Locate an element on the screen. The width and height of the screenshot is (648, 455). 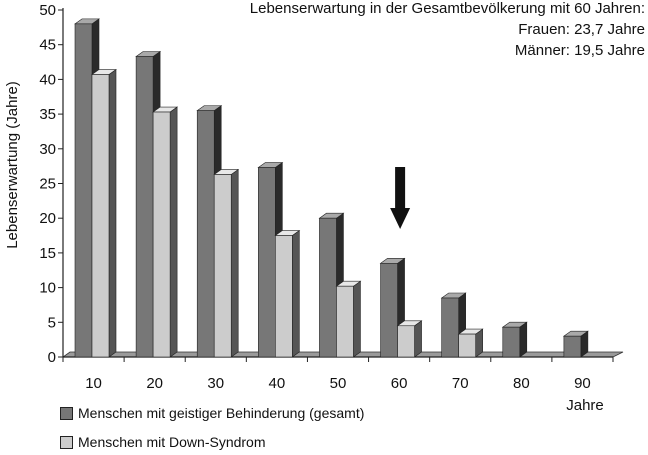
y-tick-label: 0 is located at coordinates (52, 357).